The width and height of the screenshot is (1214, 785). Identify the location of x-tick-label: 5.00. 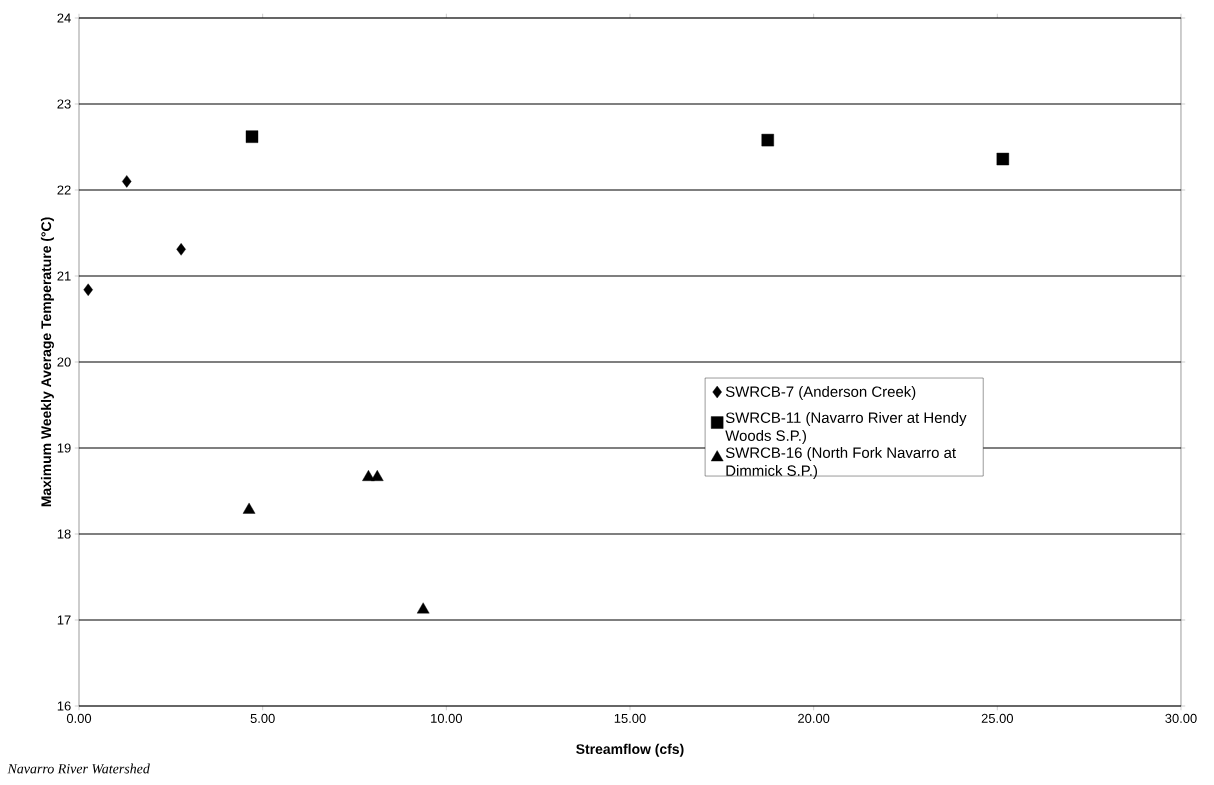
(262, 718).